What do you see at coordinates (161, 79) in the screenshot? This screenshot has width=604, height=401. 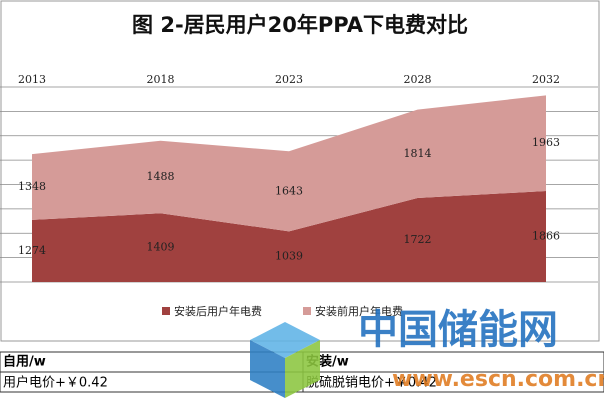 I see `x-tick-label: 2018` at bounding box center [161, 79].